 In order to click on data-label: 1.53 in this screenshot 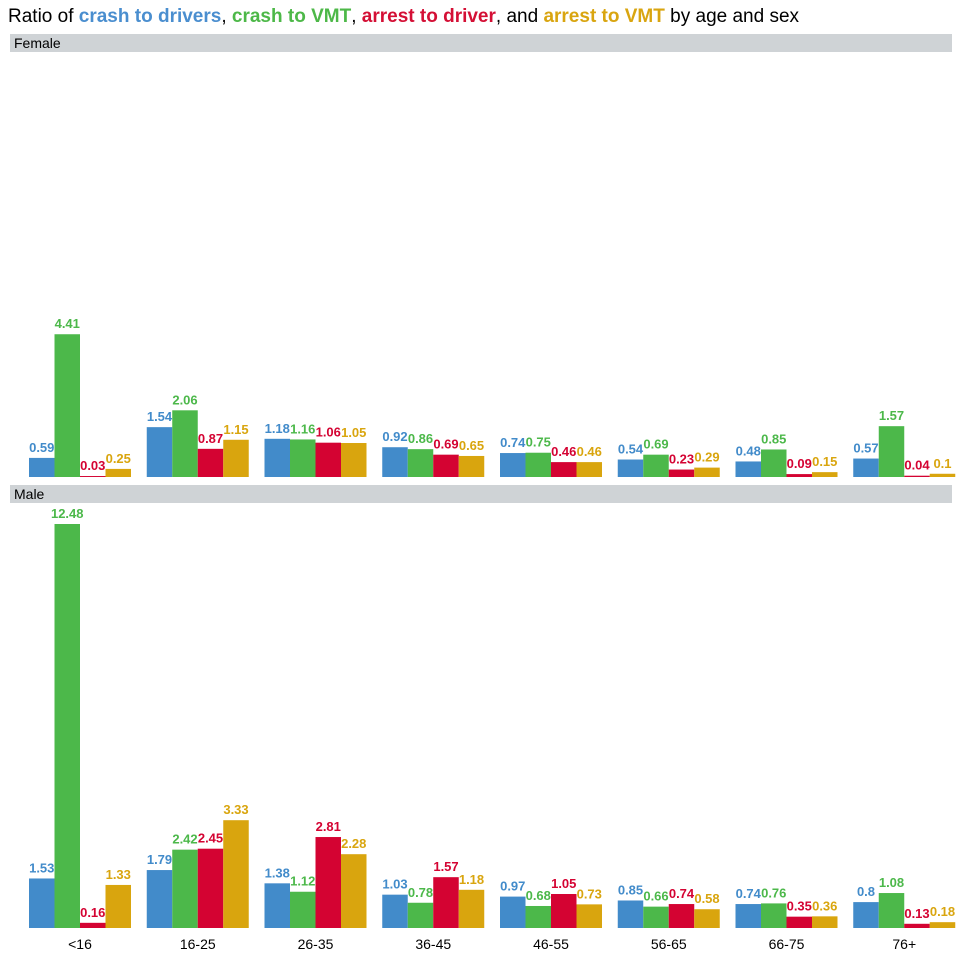, I will do `click(41, 867)`.